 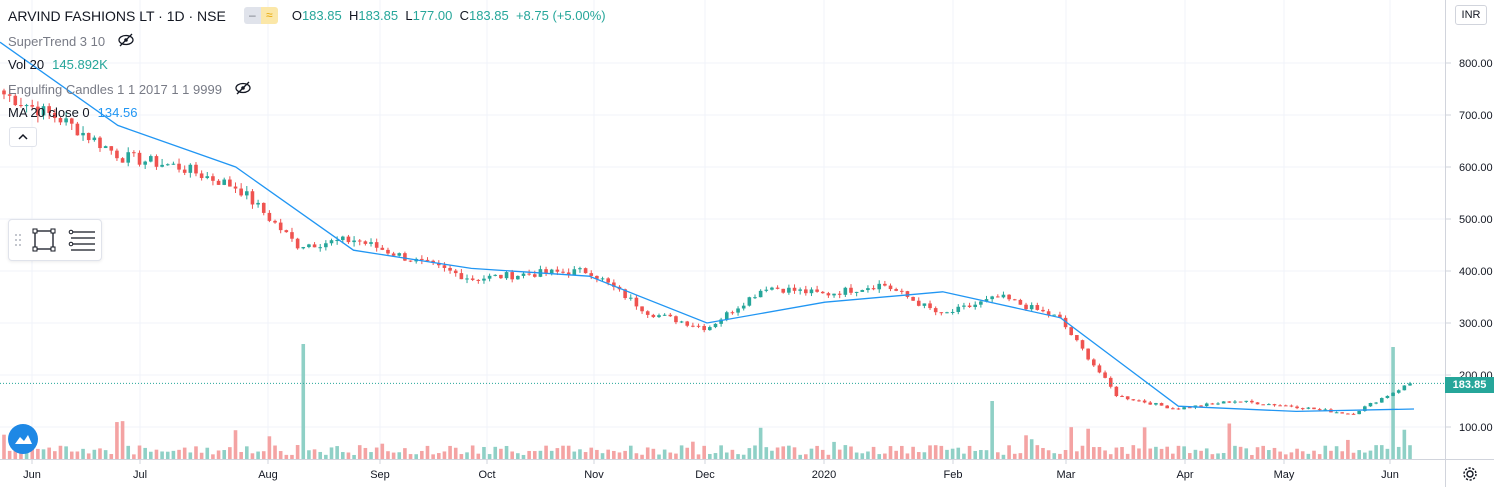 What do you see at coordinates (81, 240) in the screenshot?
I see `horizontal-lines-icon` at bounding box center [81, 240].